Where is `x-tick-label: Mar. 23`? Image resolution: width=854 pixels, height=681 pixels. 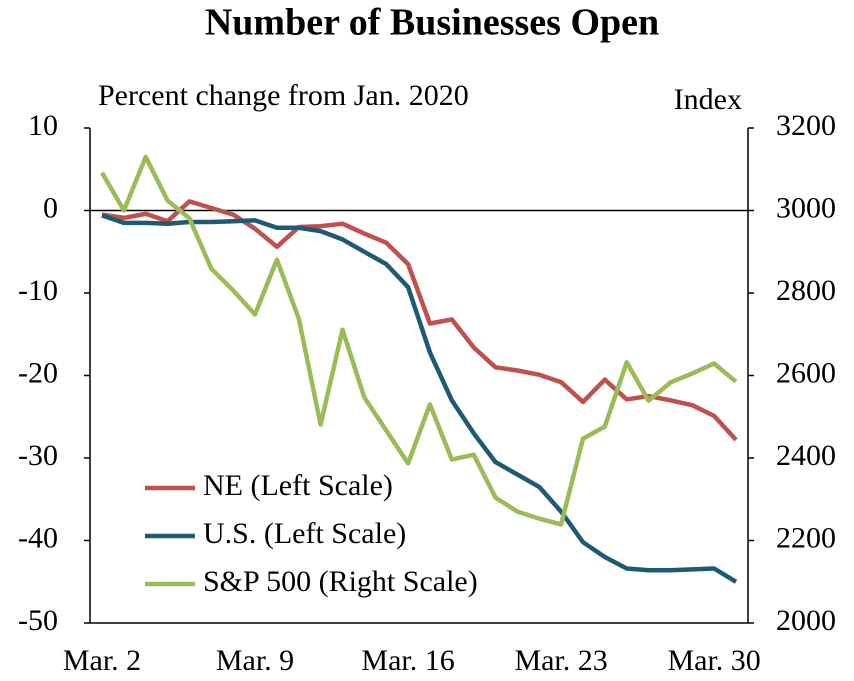
x-tick-label: Mar. 23 is located at coordinates (560, 660).